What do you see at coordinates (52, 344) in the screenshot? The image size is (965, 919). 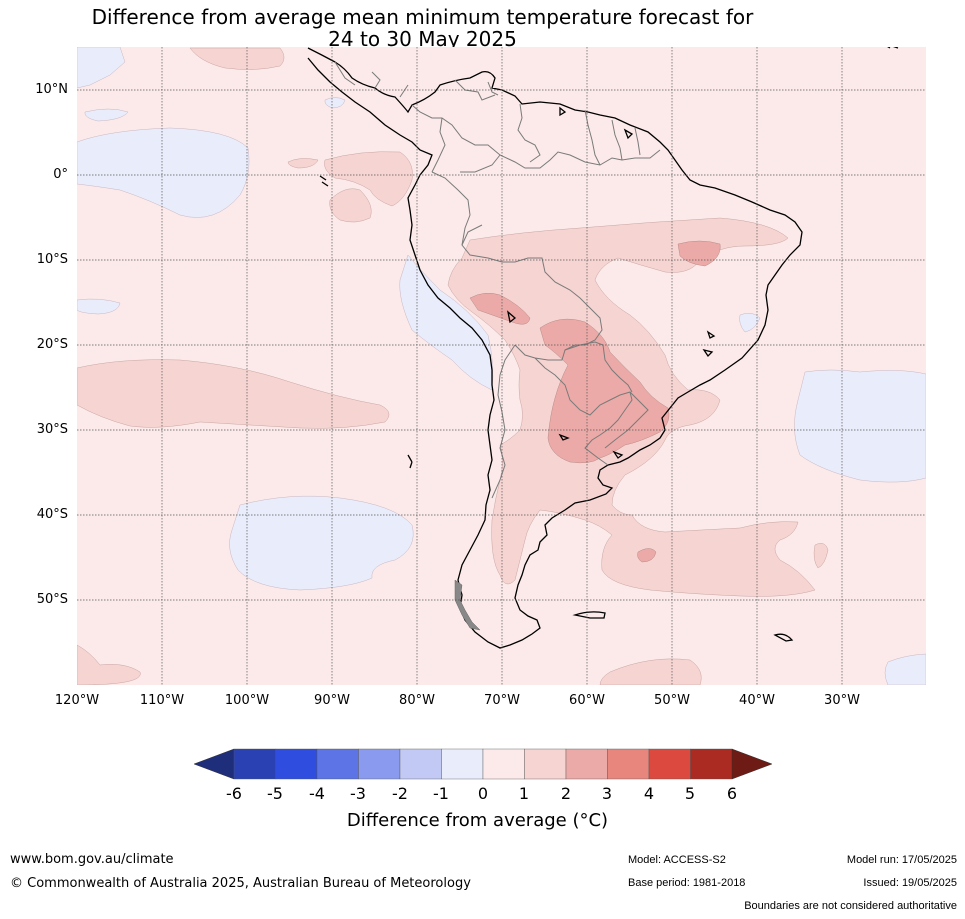 I see `lat-label-20s: 20°S` at bounding box center [52, 344].